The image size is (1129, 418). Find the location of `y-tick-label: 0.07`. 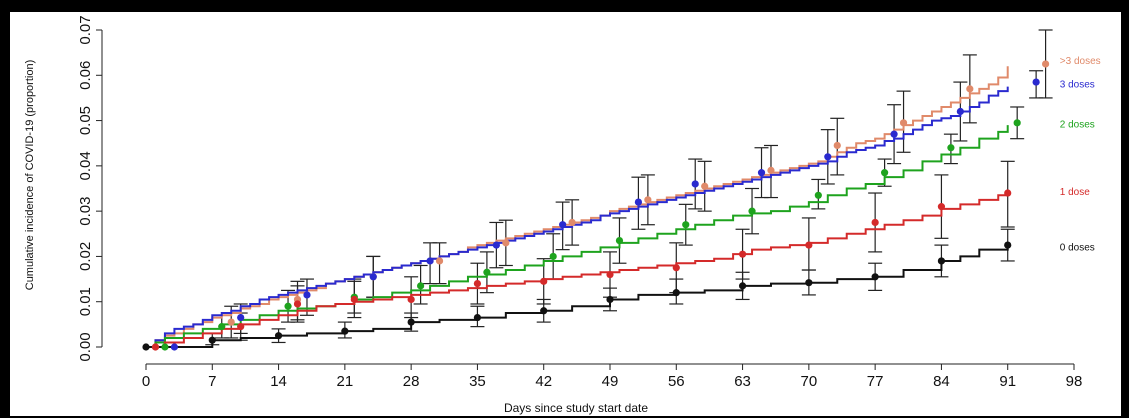

y-tick-label: 0.07 is located at coordinates (85, 29).